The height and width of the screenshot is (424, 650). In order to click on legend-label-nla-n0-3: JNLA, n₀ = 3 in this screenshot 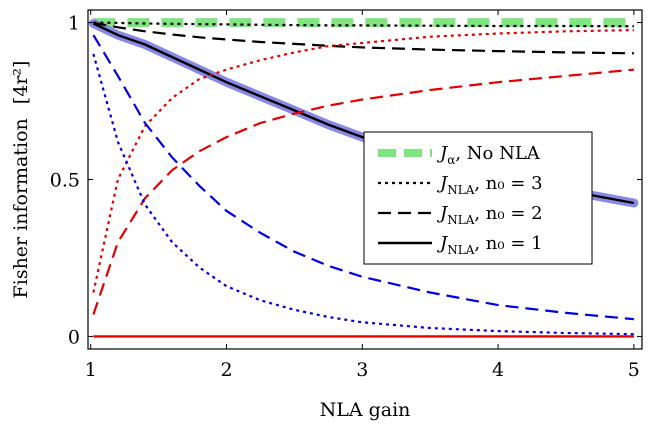, I will do `click(489, 185)`.